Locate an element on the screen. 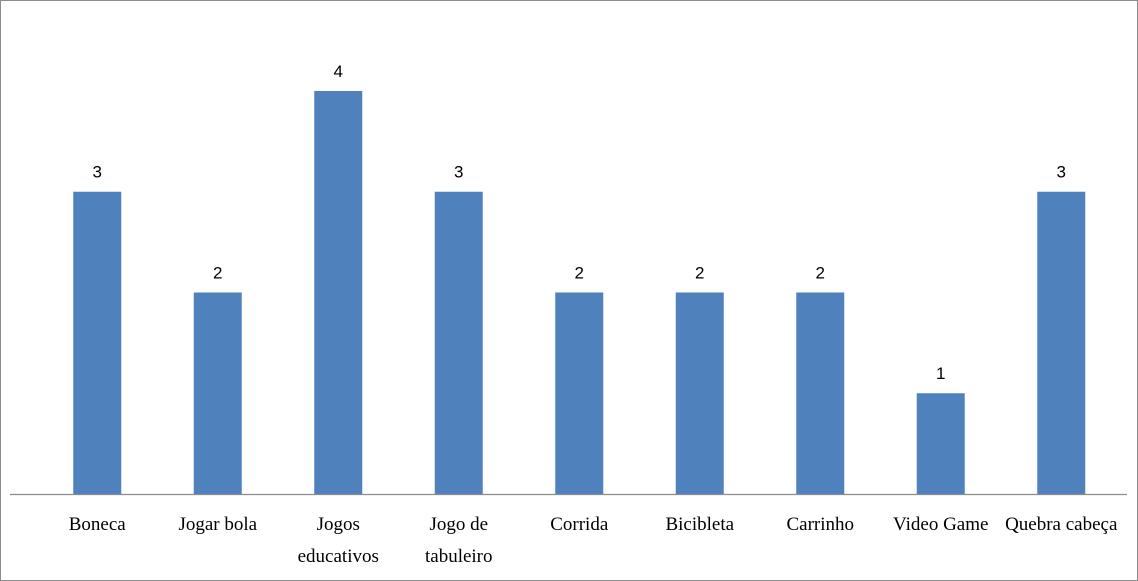 This screenshot has height=581, width=1138. x-tick-label: Quebra cabeça is located at coordinates (1061, 524).